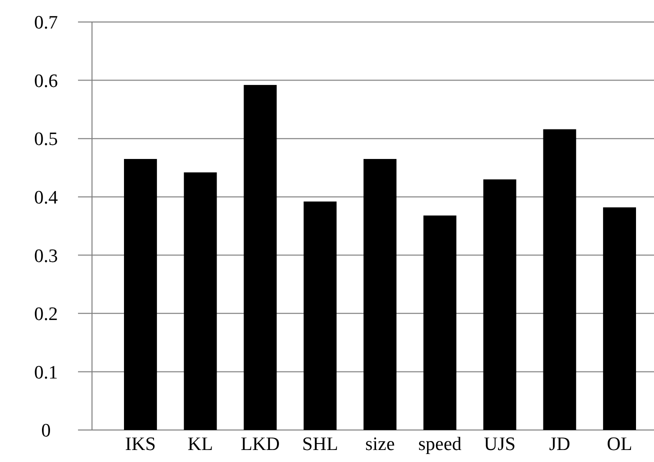 The image size is (654, 462). What do you see at coordinates (46, 315) in the screenshot?
I see `y-tick-label: 0.2` at bounding box center [46, 315].